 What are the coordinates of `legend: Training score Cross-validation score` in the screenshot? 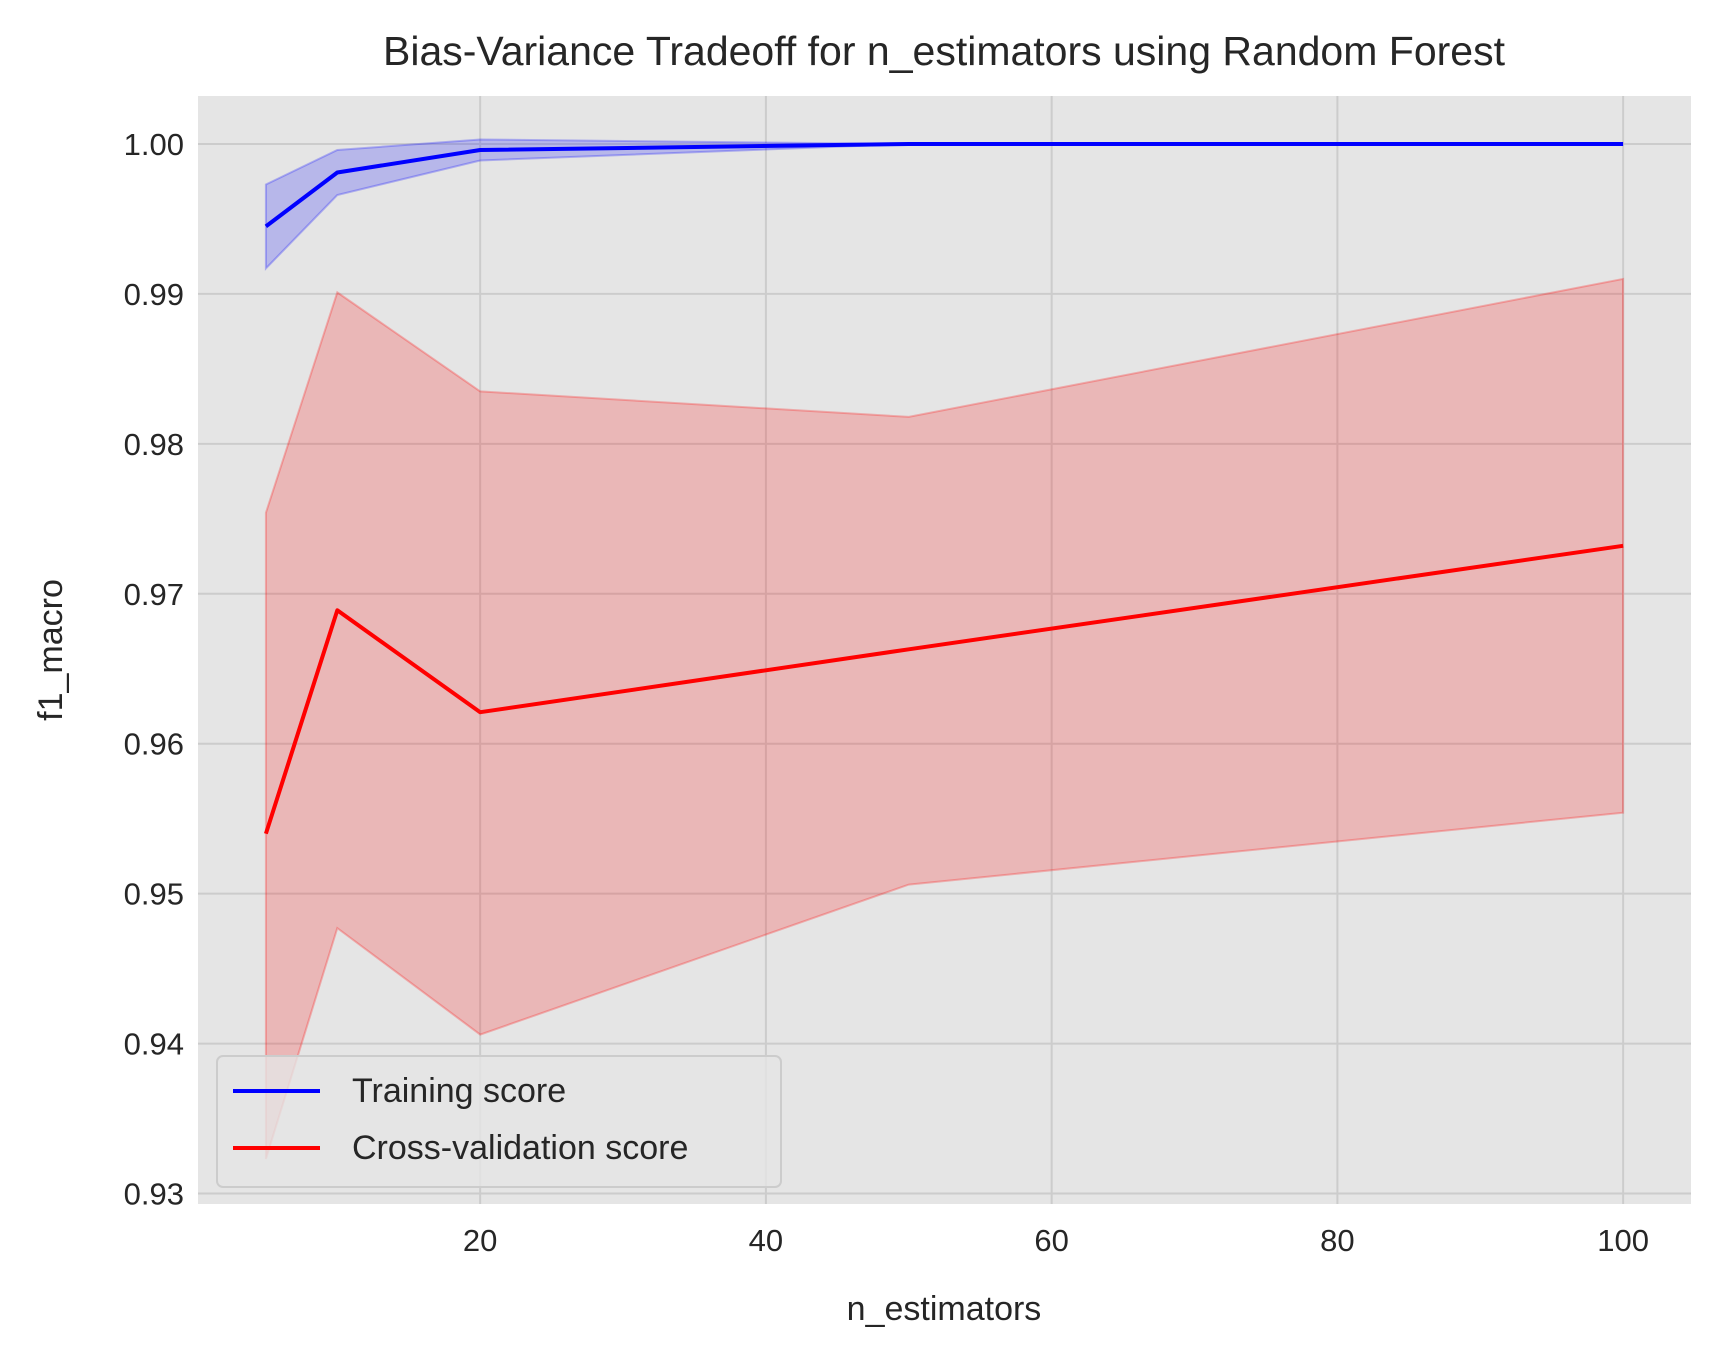 It's located at (499, 1121).